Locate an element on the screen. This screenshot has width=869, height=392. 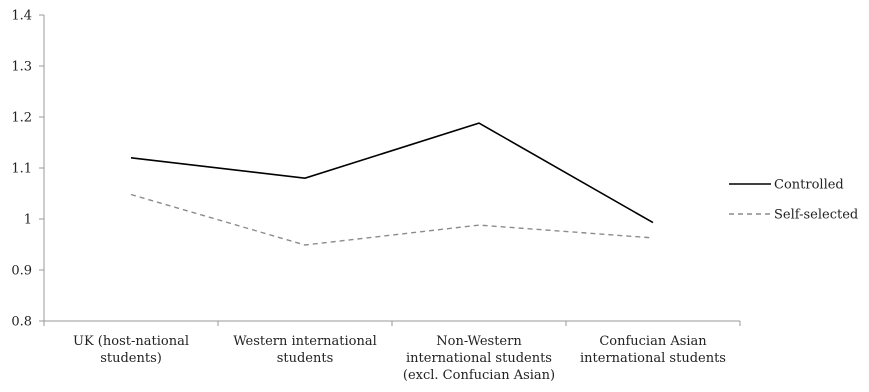
x-category-label-line: Confucian Asian is located at coordinates (653, 341).